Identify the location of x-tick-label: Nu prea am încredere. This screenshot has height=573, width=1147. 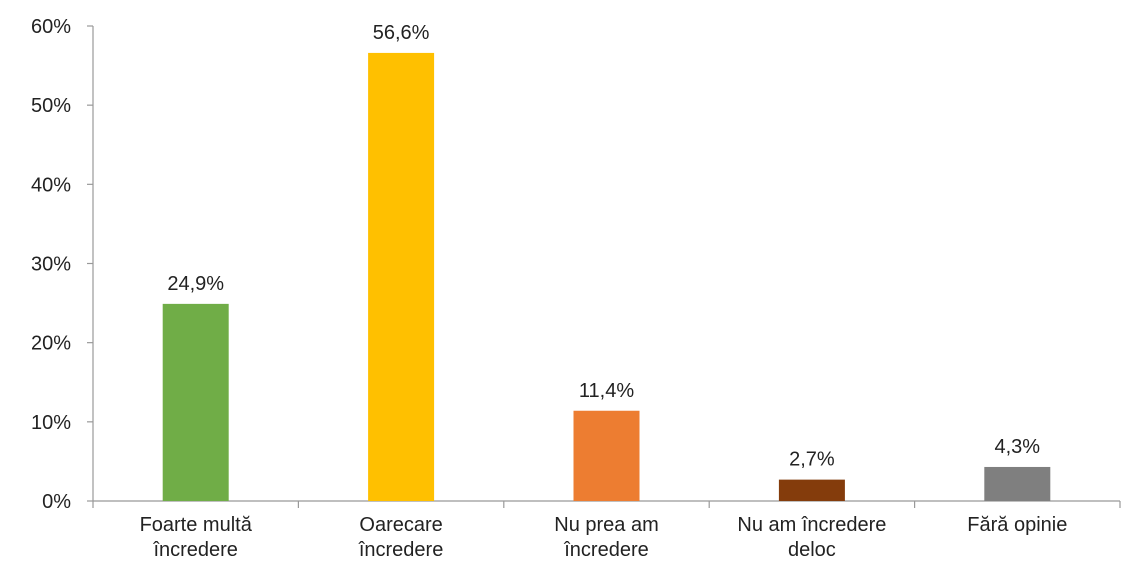
(606, 537).